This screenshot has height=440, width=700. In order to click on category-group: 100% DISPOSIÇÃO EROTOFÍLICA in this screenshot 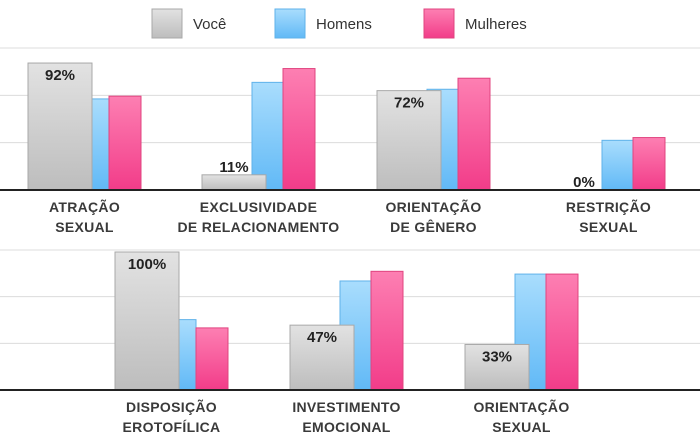, I will do `click(171, 343)`.